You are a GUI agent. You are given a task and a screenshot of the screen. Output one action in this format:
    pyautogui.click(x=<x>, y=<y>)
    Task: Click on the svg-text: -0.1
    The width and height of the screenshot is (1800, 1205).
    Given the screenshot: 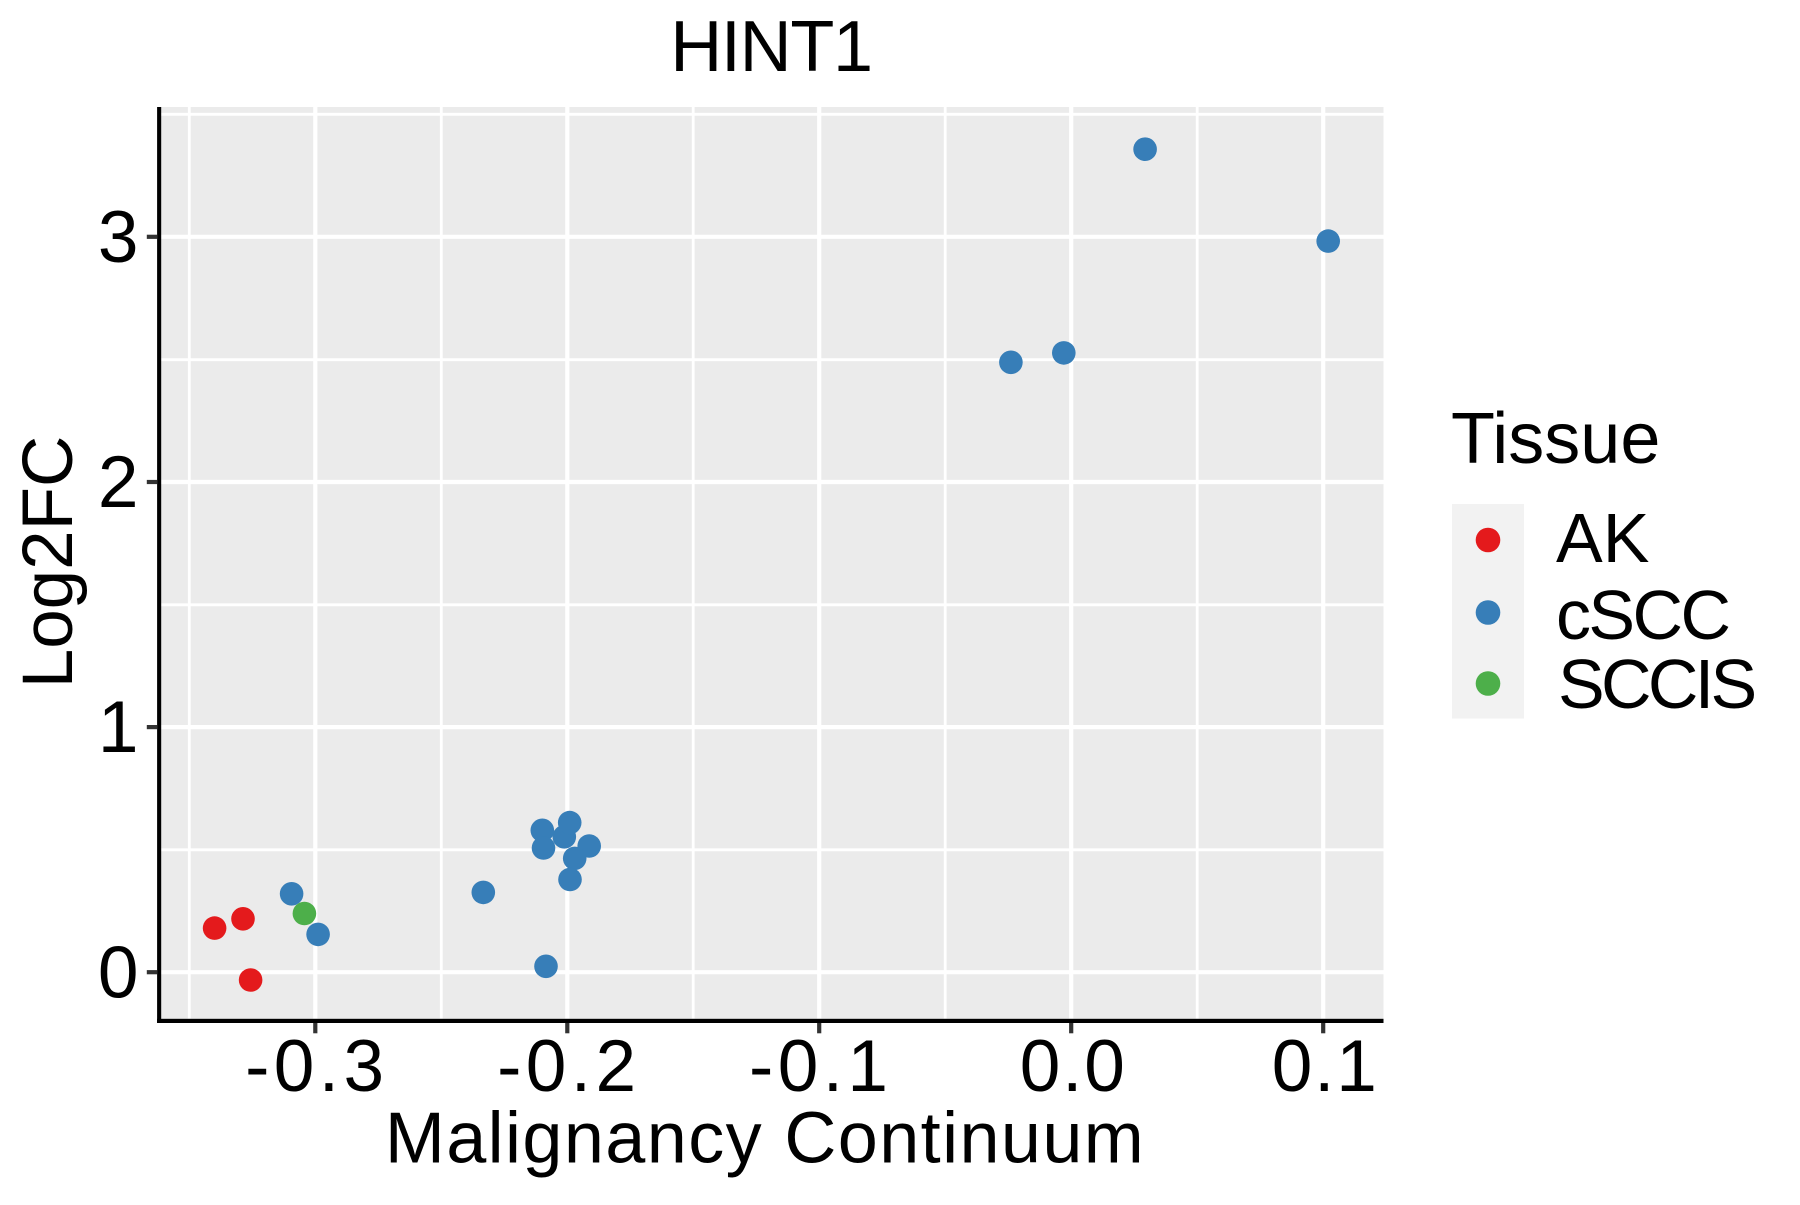 What is the action you would take?
    pyautogui.click(x=820, y=1066)
    